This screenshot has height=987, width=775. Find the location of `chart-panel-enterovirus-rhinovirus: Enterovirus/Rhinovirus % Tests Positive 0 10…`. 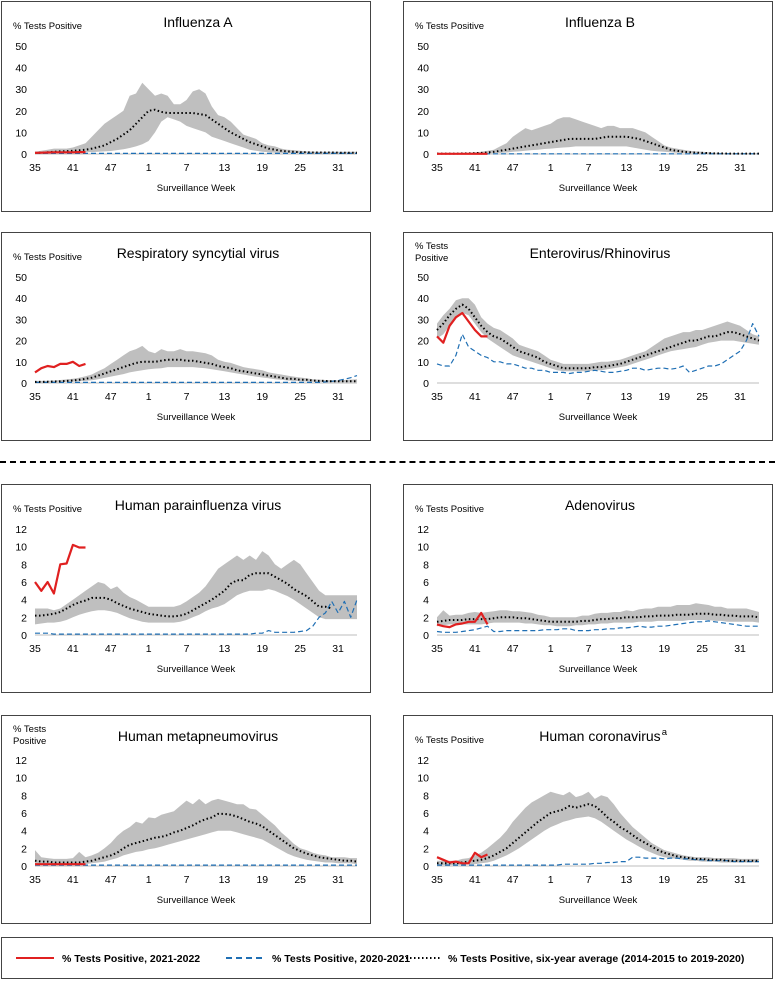

chart-panel-enterovirus-rhinovirus: Enterovirus/Rhinovirus % Tests Positive 0 10… is located at coordinates (588, 336).